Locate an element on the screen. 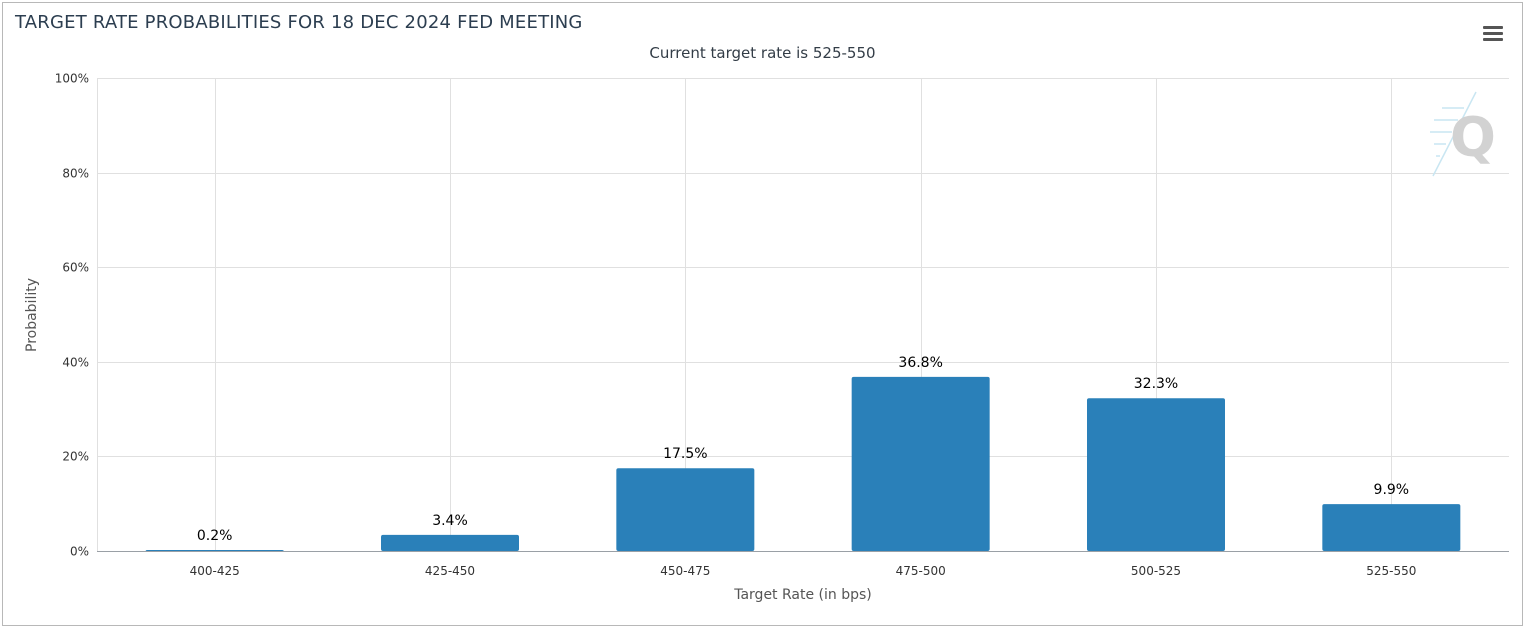 Image resolution: width=1525 pixels, height=628 pixels. x-tick-label: 525-550 is located at coordinates (1391, 571).